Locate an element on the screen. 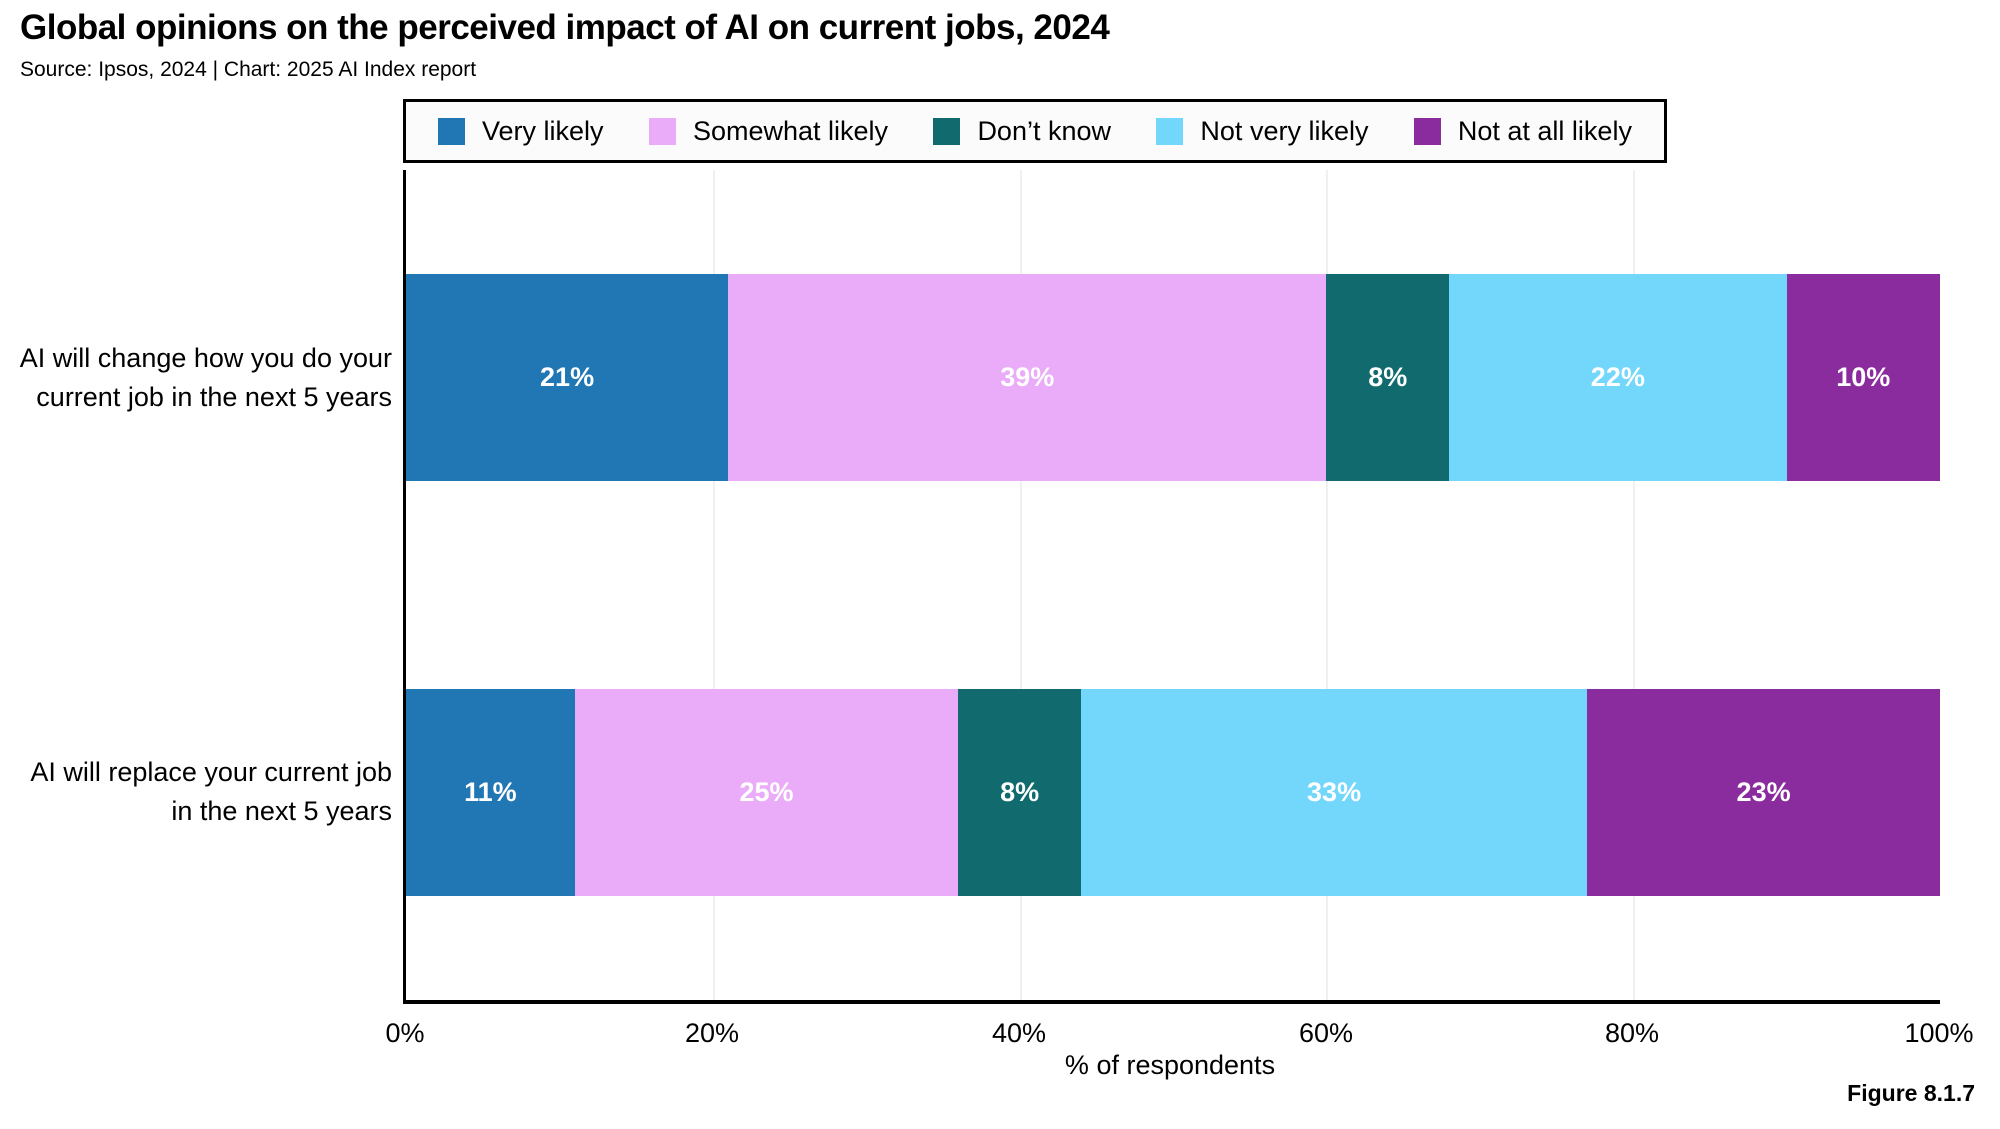 This screenshot has height=1129, width=2000. bar-value-label: 23% is located at coordinates (1763, 792).